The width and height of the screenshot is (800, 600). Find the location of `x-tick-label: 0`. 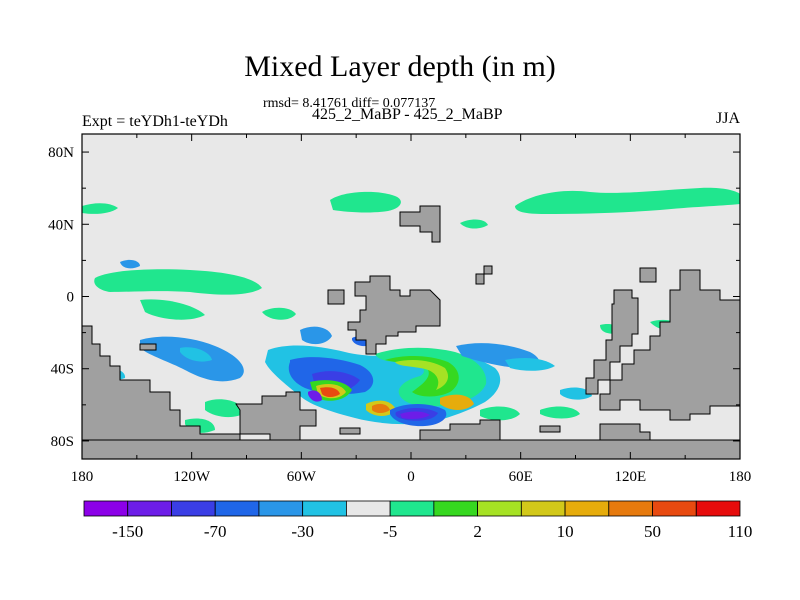

x-tick-label: 0 is located at coordinates (411, 477).